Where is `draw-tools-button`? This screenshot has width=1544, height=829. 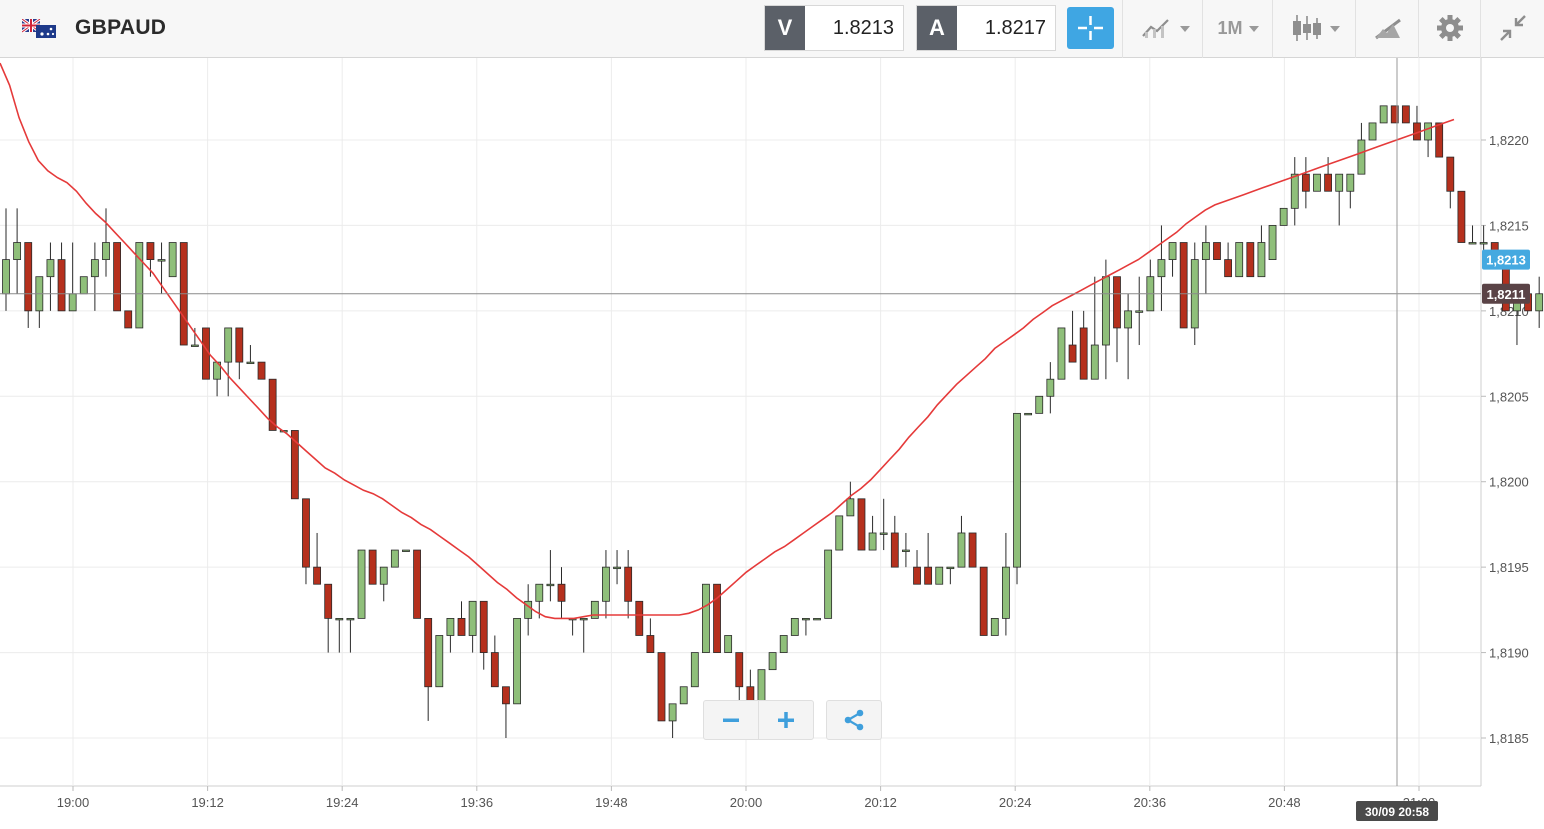 draw-tools-button is located at coordinates (1388, 28).